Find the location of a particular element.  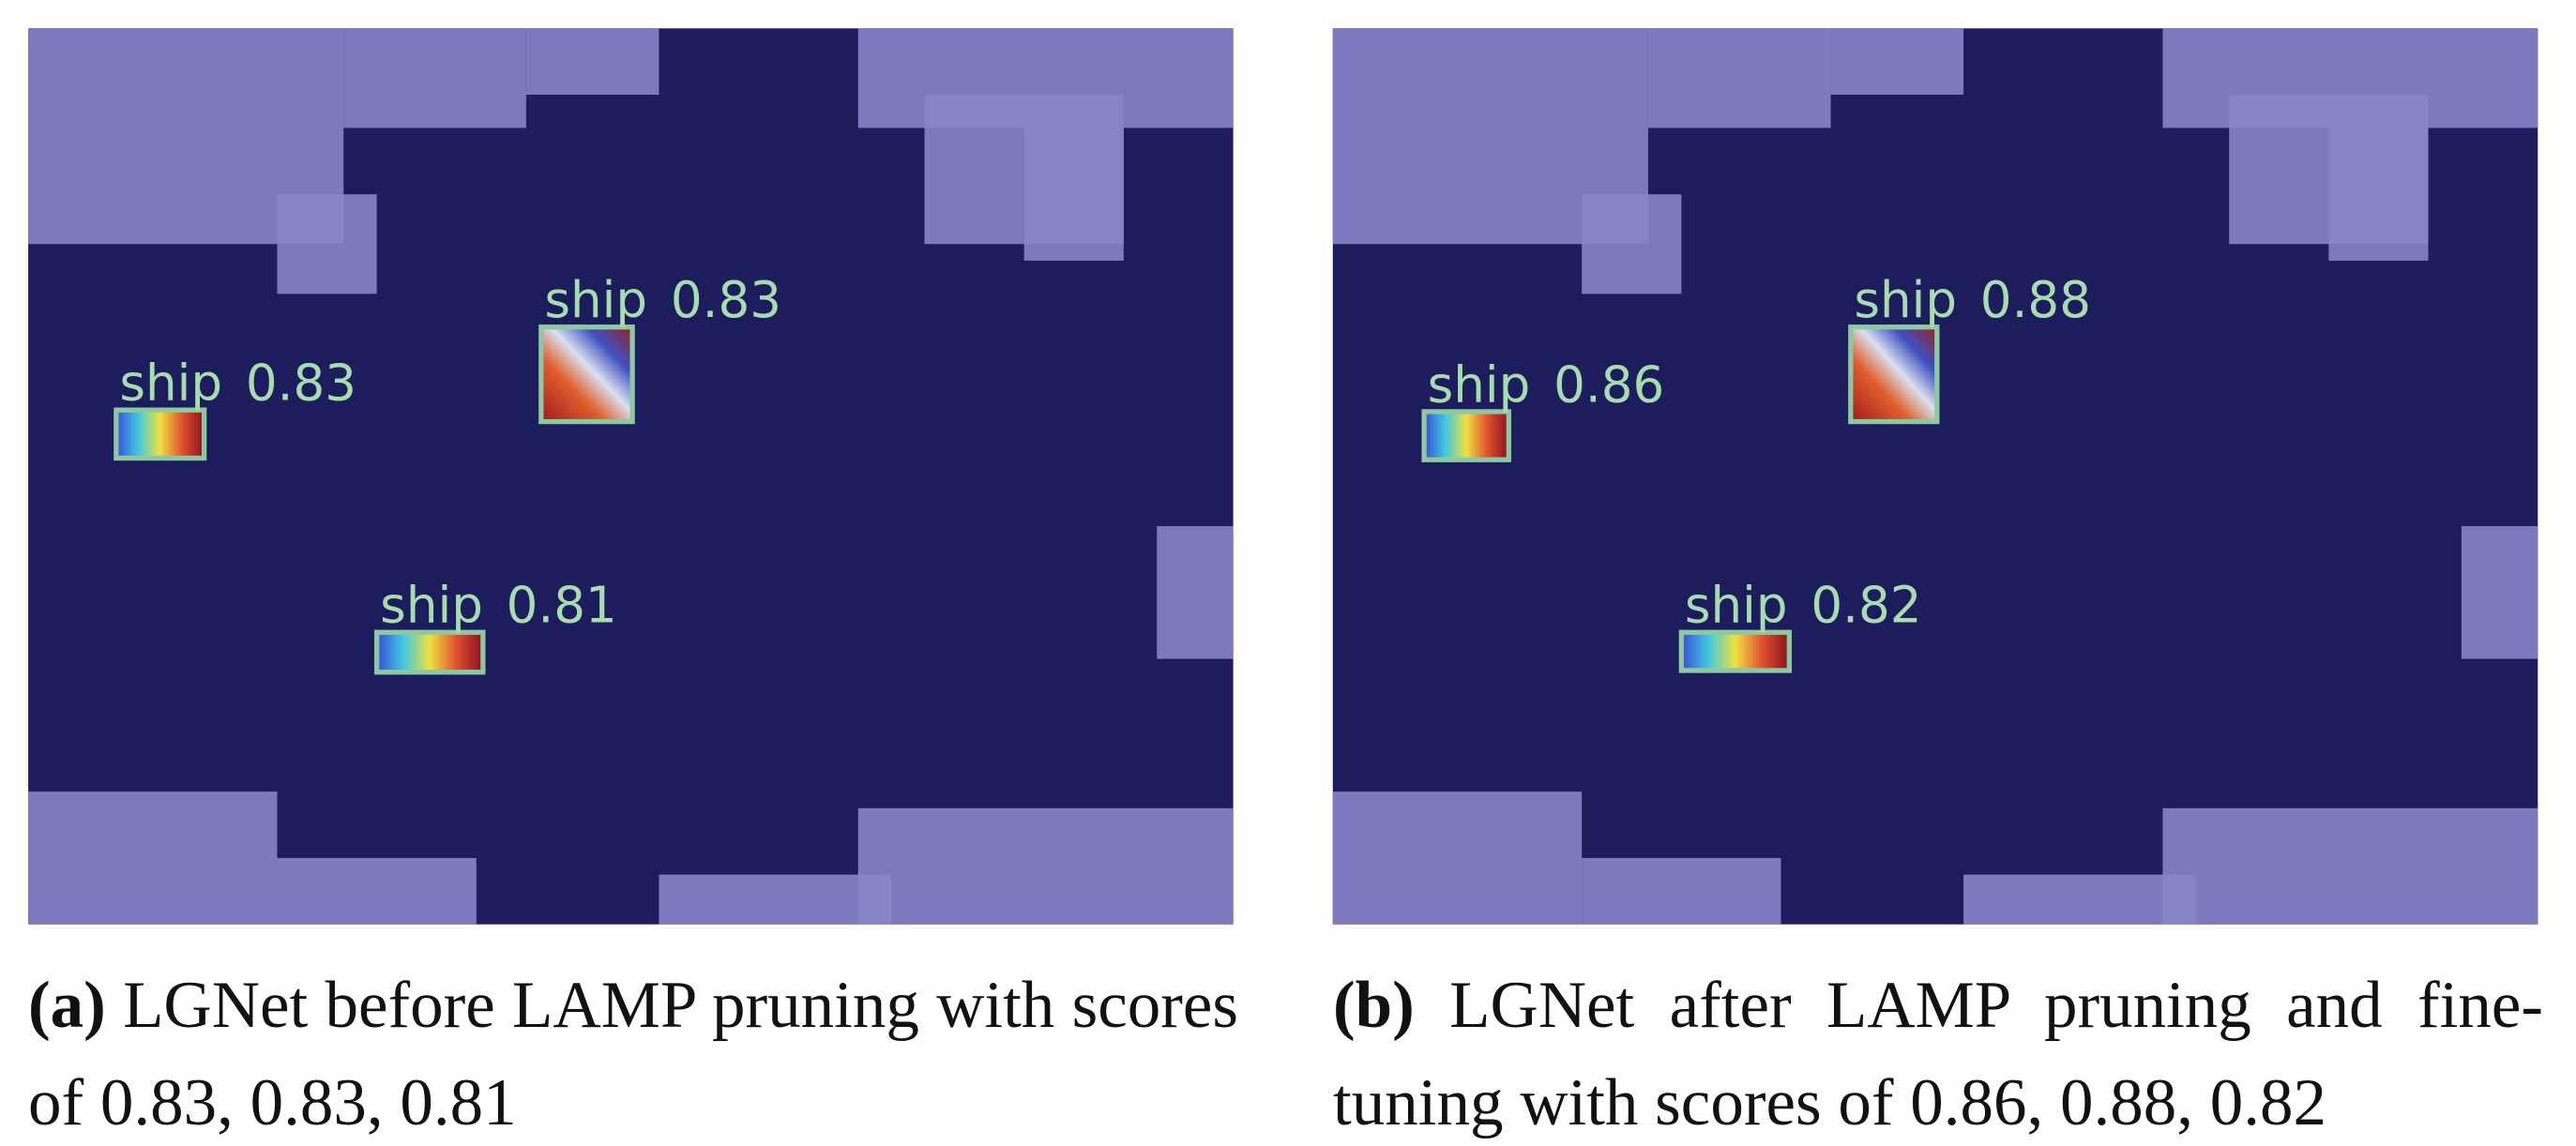

score: 0.82 is located at coordinates (1866, 606).